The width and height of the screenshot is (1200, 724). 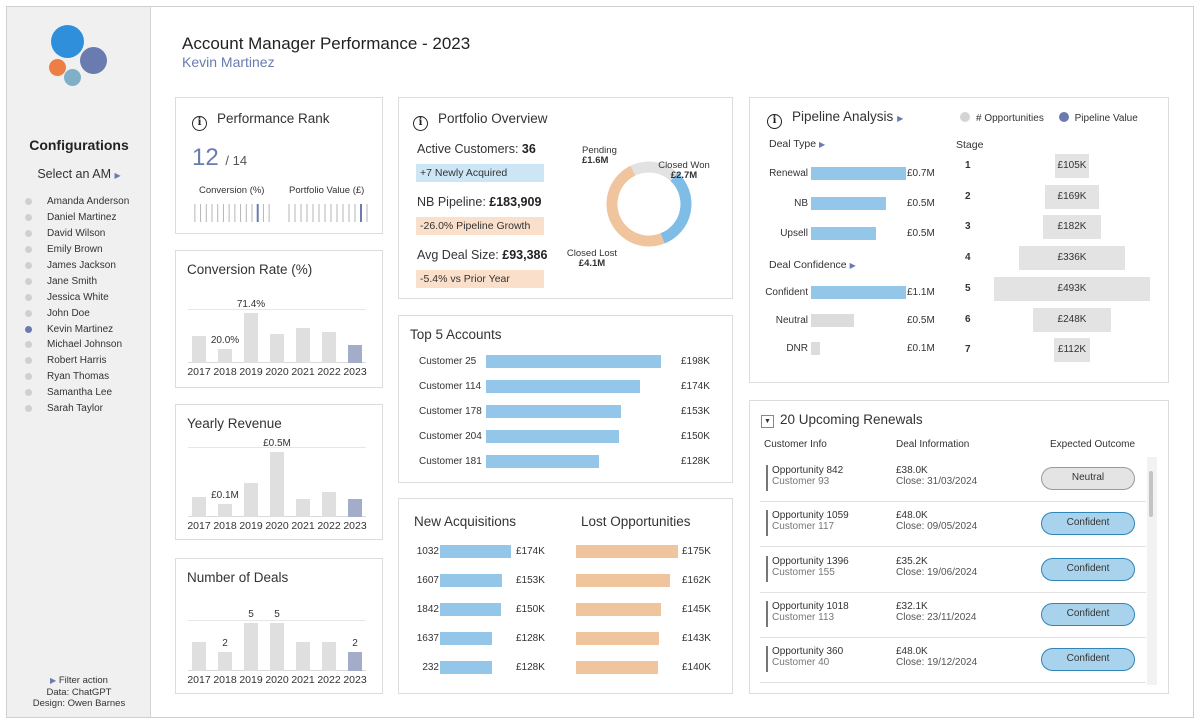 I want to click on x-tick-label: 2022, so click(x=329, y=526).